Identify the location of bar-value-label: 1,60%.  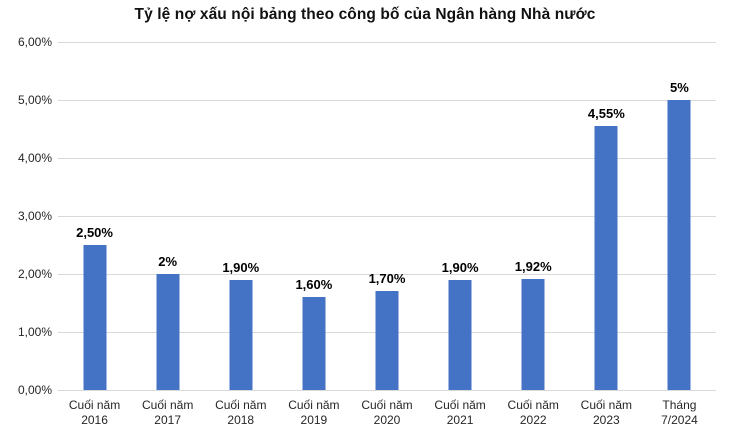
(314, 285).